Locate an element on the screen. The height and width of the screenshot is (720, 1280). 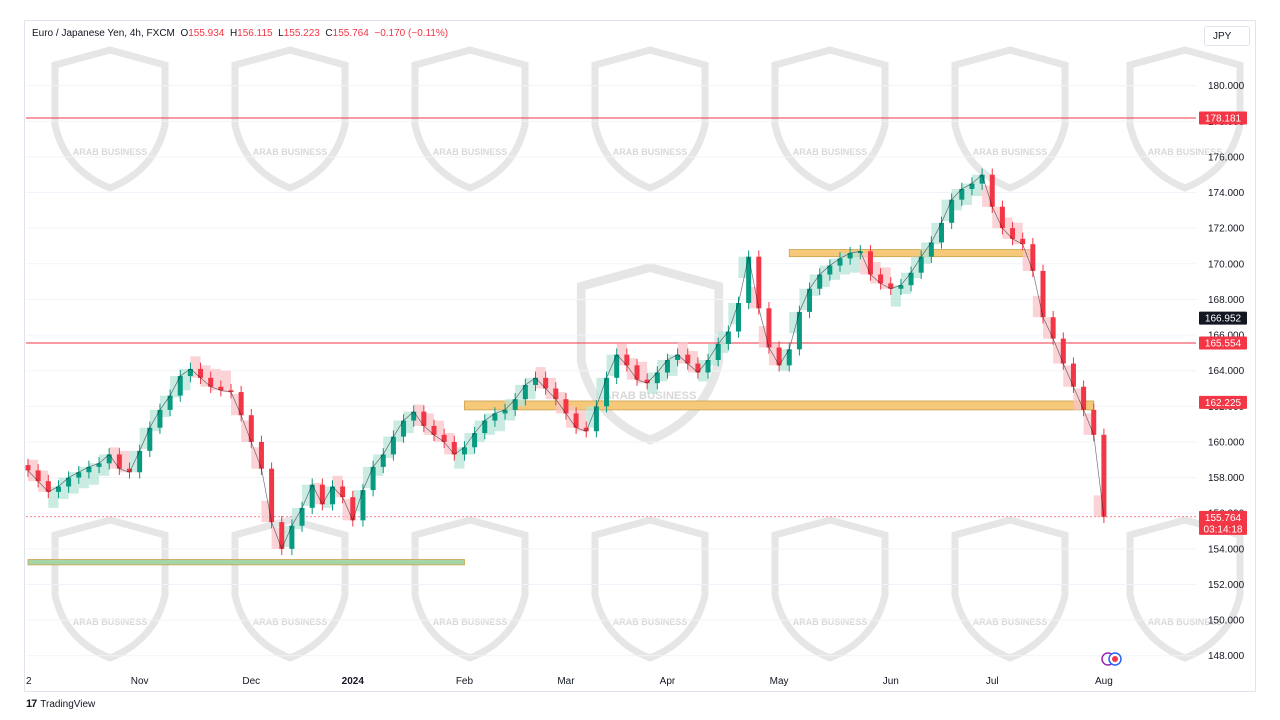
price-axis-label-text: 155.764 is located at coordinates (1223, 518).